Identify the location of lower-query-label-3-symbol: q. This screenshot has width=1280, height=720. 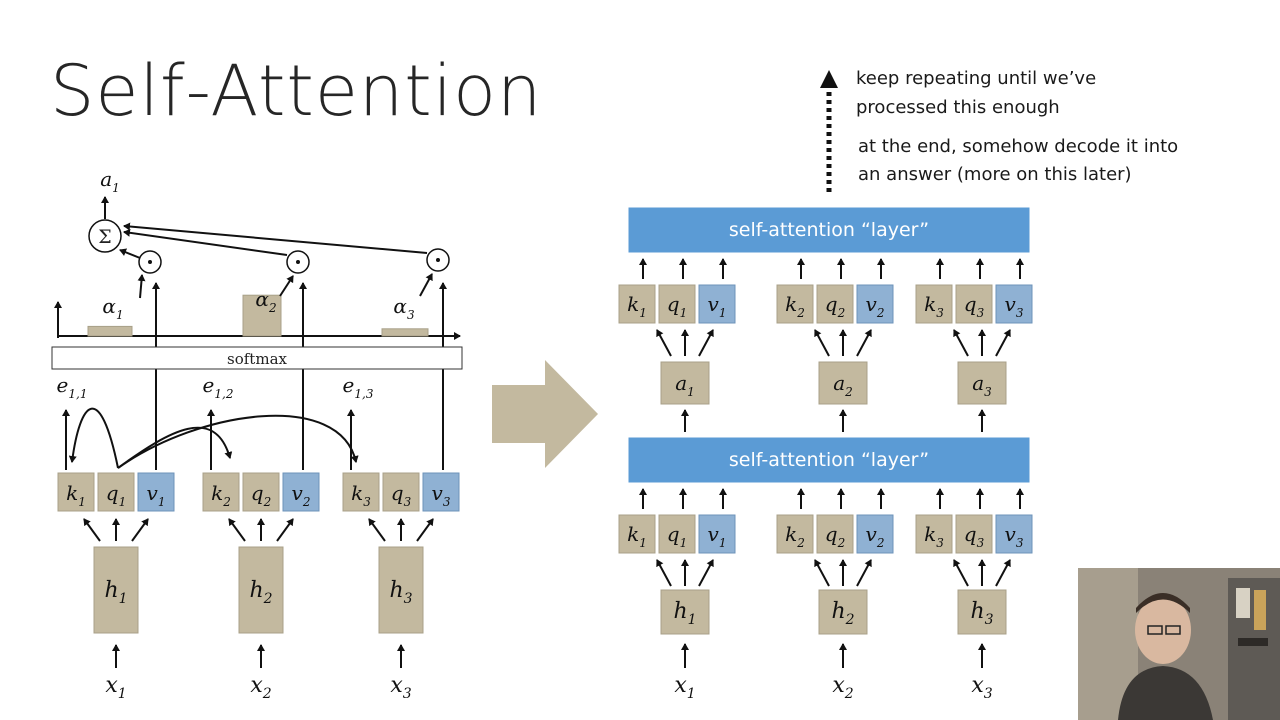
(970, 534).